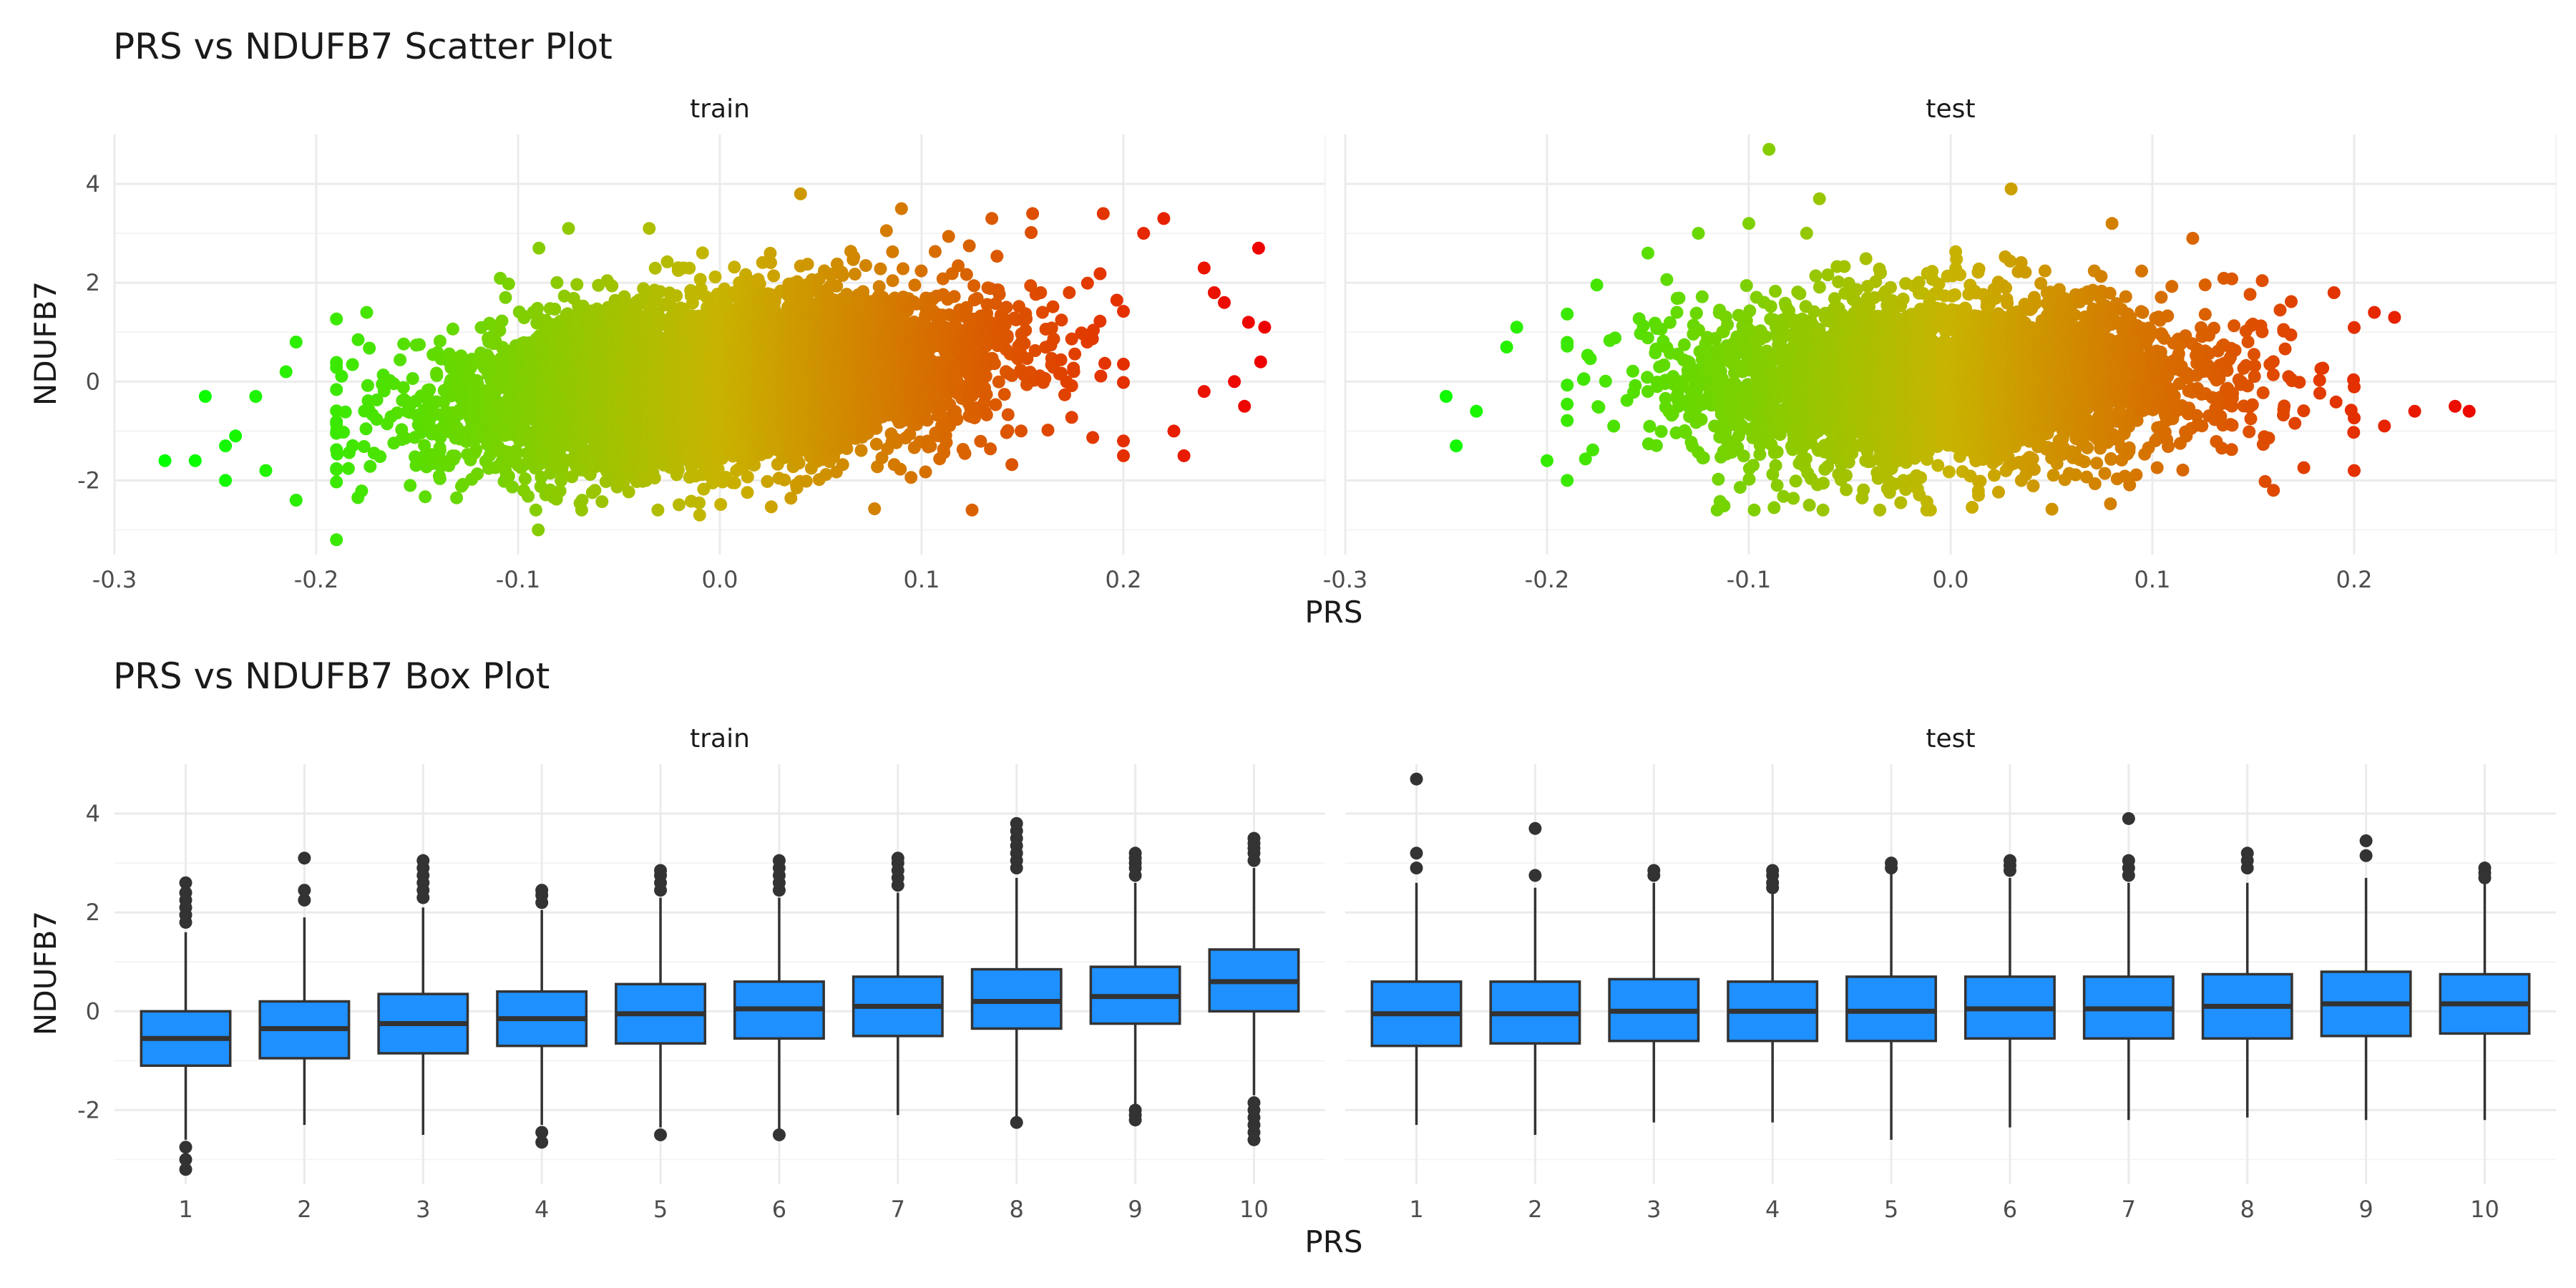 The height and width of the screenshot is (1288, 2576). What do you see at coordinates (93, 282) in the screenshot?
I see `y-tick-label: 2` at bounding box center [93, 282].